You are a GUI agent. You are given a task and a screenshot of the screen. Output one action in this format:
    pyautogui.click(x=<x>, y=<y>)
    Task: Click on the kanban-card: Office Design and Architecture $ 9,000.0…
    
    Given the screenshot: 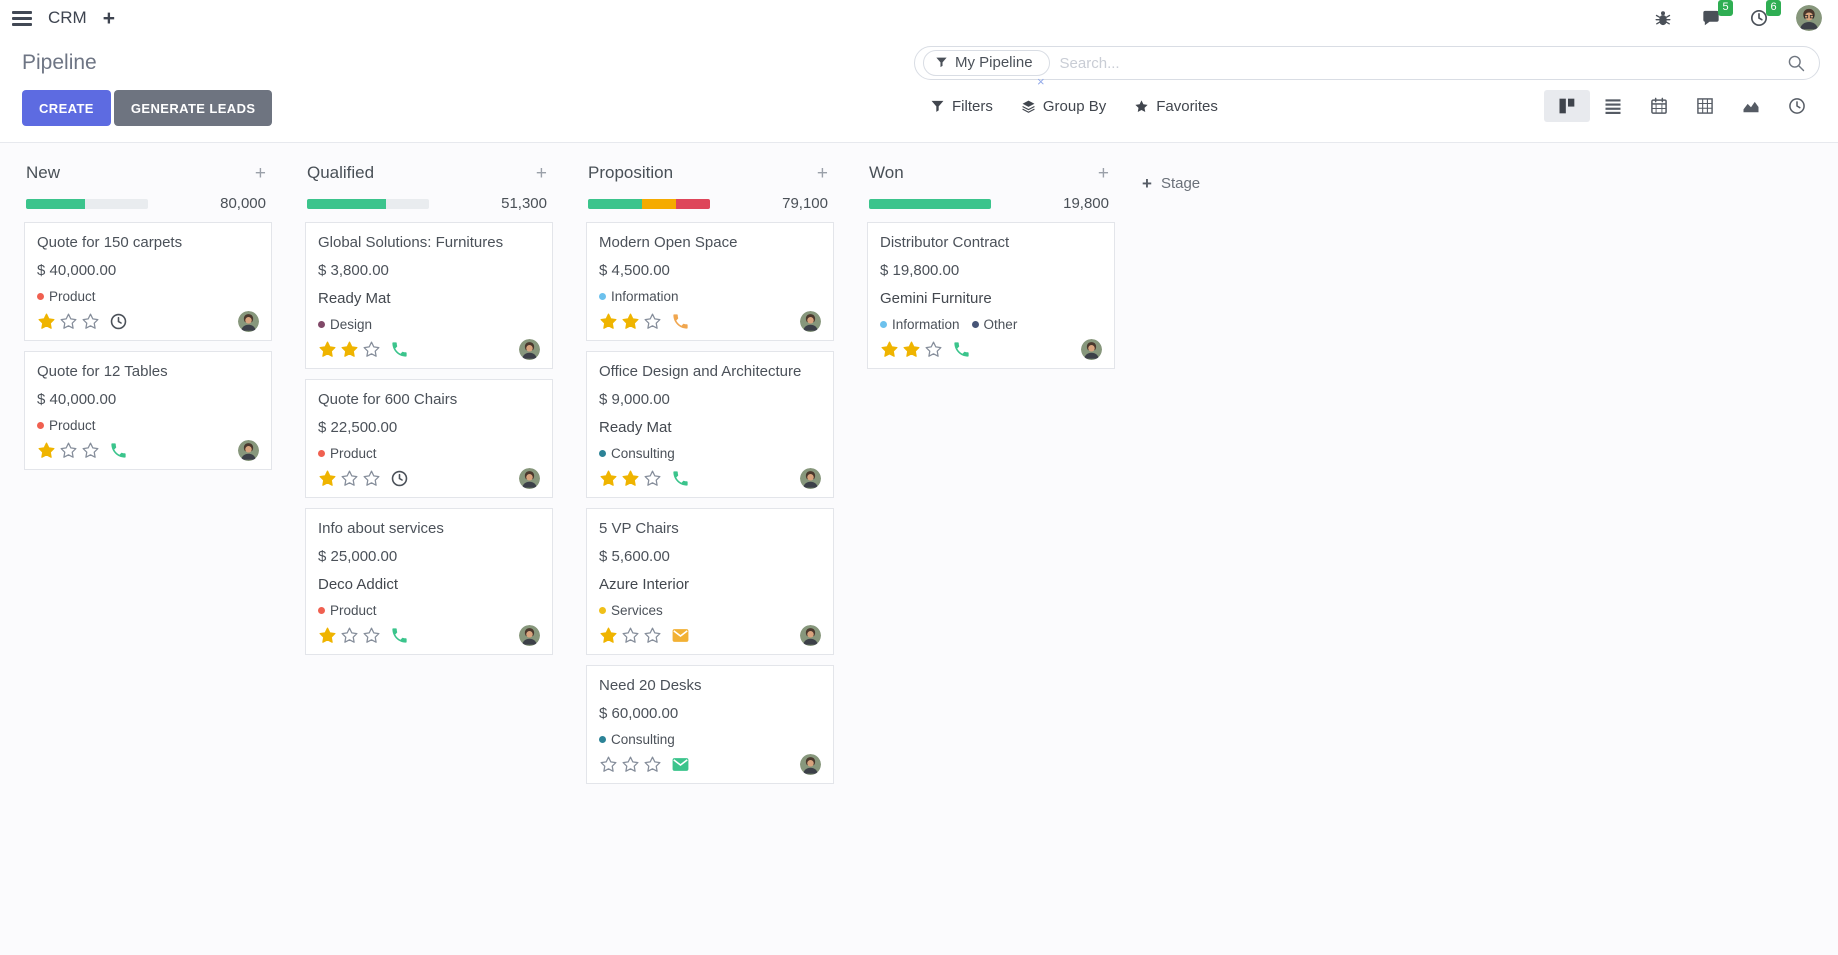 What is the action you would take?
    pyautogui.click(x=710, y=424)
    